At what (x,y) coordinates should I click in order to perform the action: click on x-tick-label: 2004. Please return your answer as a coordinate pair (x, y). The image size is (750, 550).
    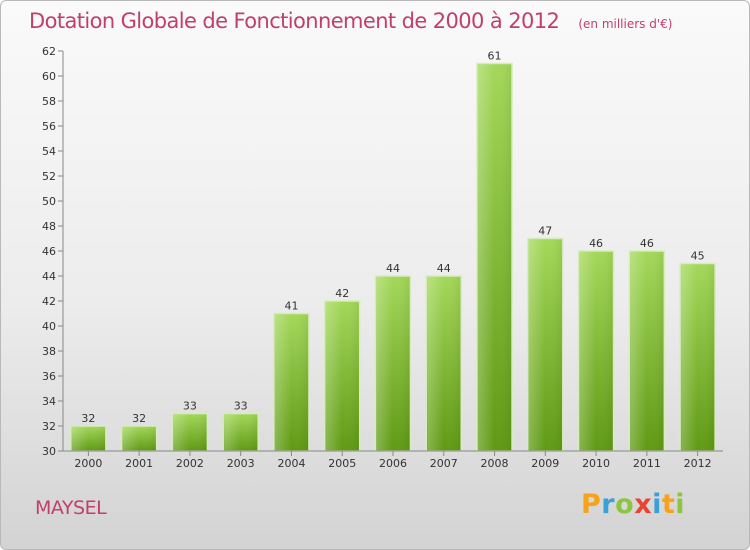
    Looking at the image, I should click on (291, 463).